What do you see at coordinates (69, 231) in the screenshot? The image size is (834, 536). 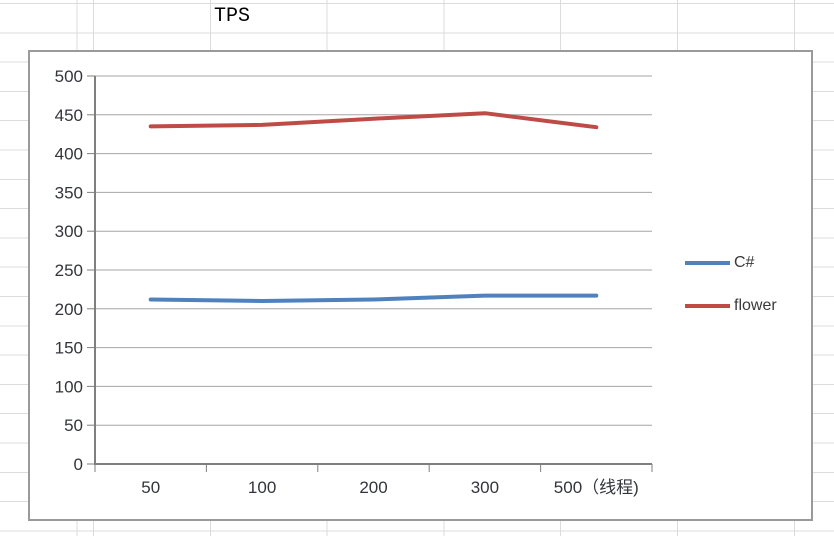 I see `y-axis-tick-label: 300` at bounding box center [69, 231].